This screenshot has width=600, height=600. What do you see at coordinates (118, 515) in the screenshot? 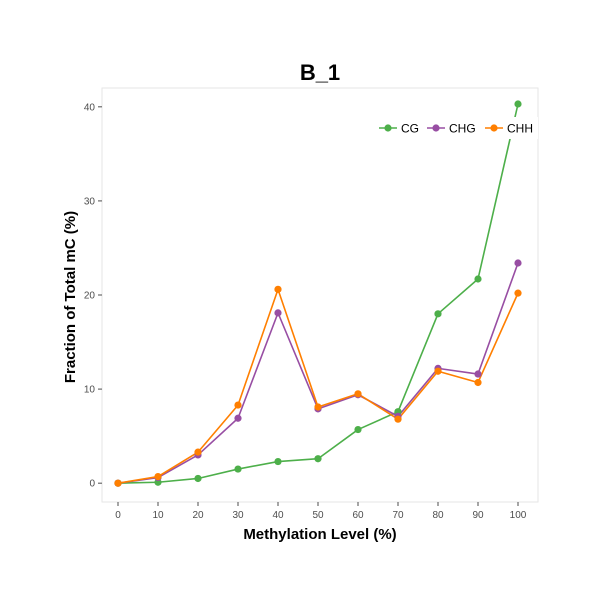
I see `x-tick-label: 0` at bounding box center [118, 515].